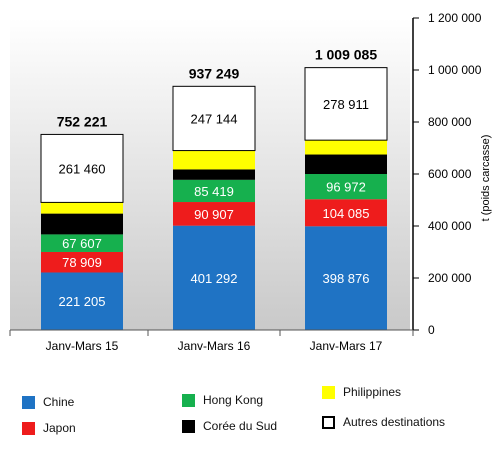  Describe the element at coordinates (455, 18) in the screenshot. I see `y-tick-label: 1 200 000` at that location.